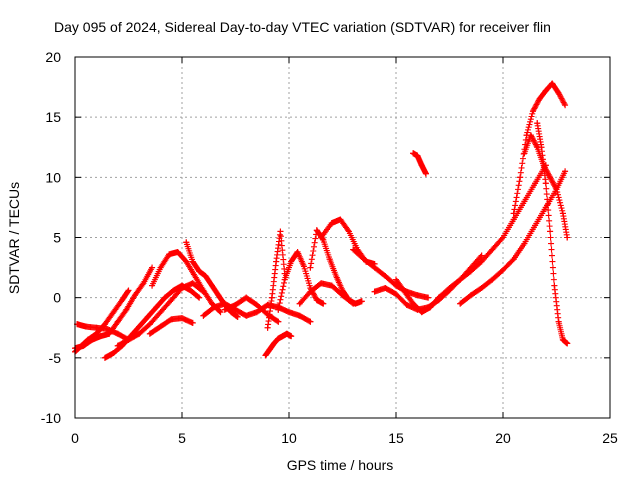  I want to click on y-tick-label: 5, so click(57, 238).